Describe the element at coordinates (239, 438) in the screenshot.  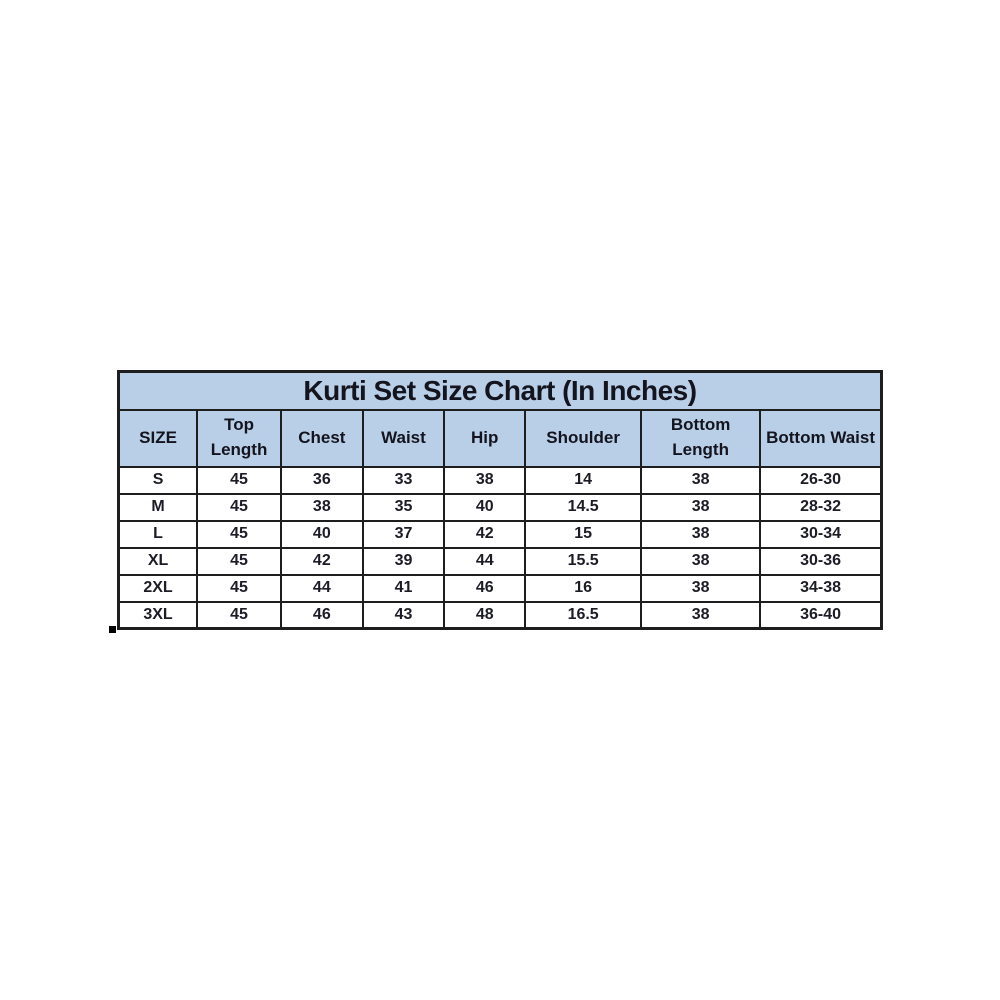
I see `column-header-top-length: Top Length` at that location.